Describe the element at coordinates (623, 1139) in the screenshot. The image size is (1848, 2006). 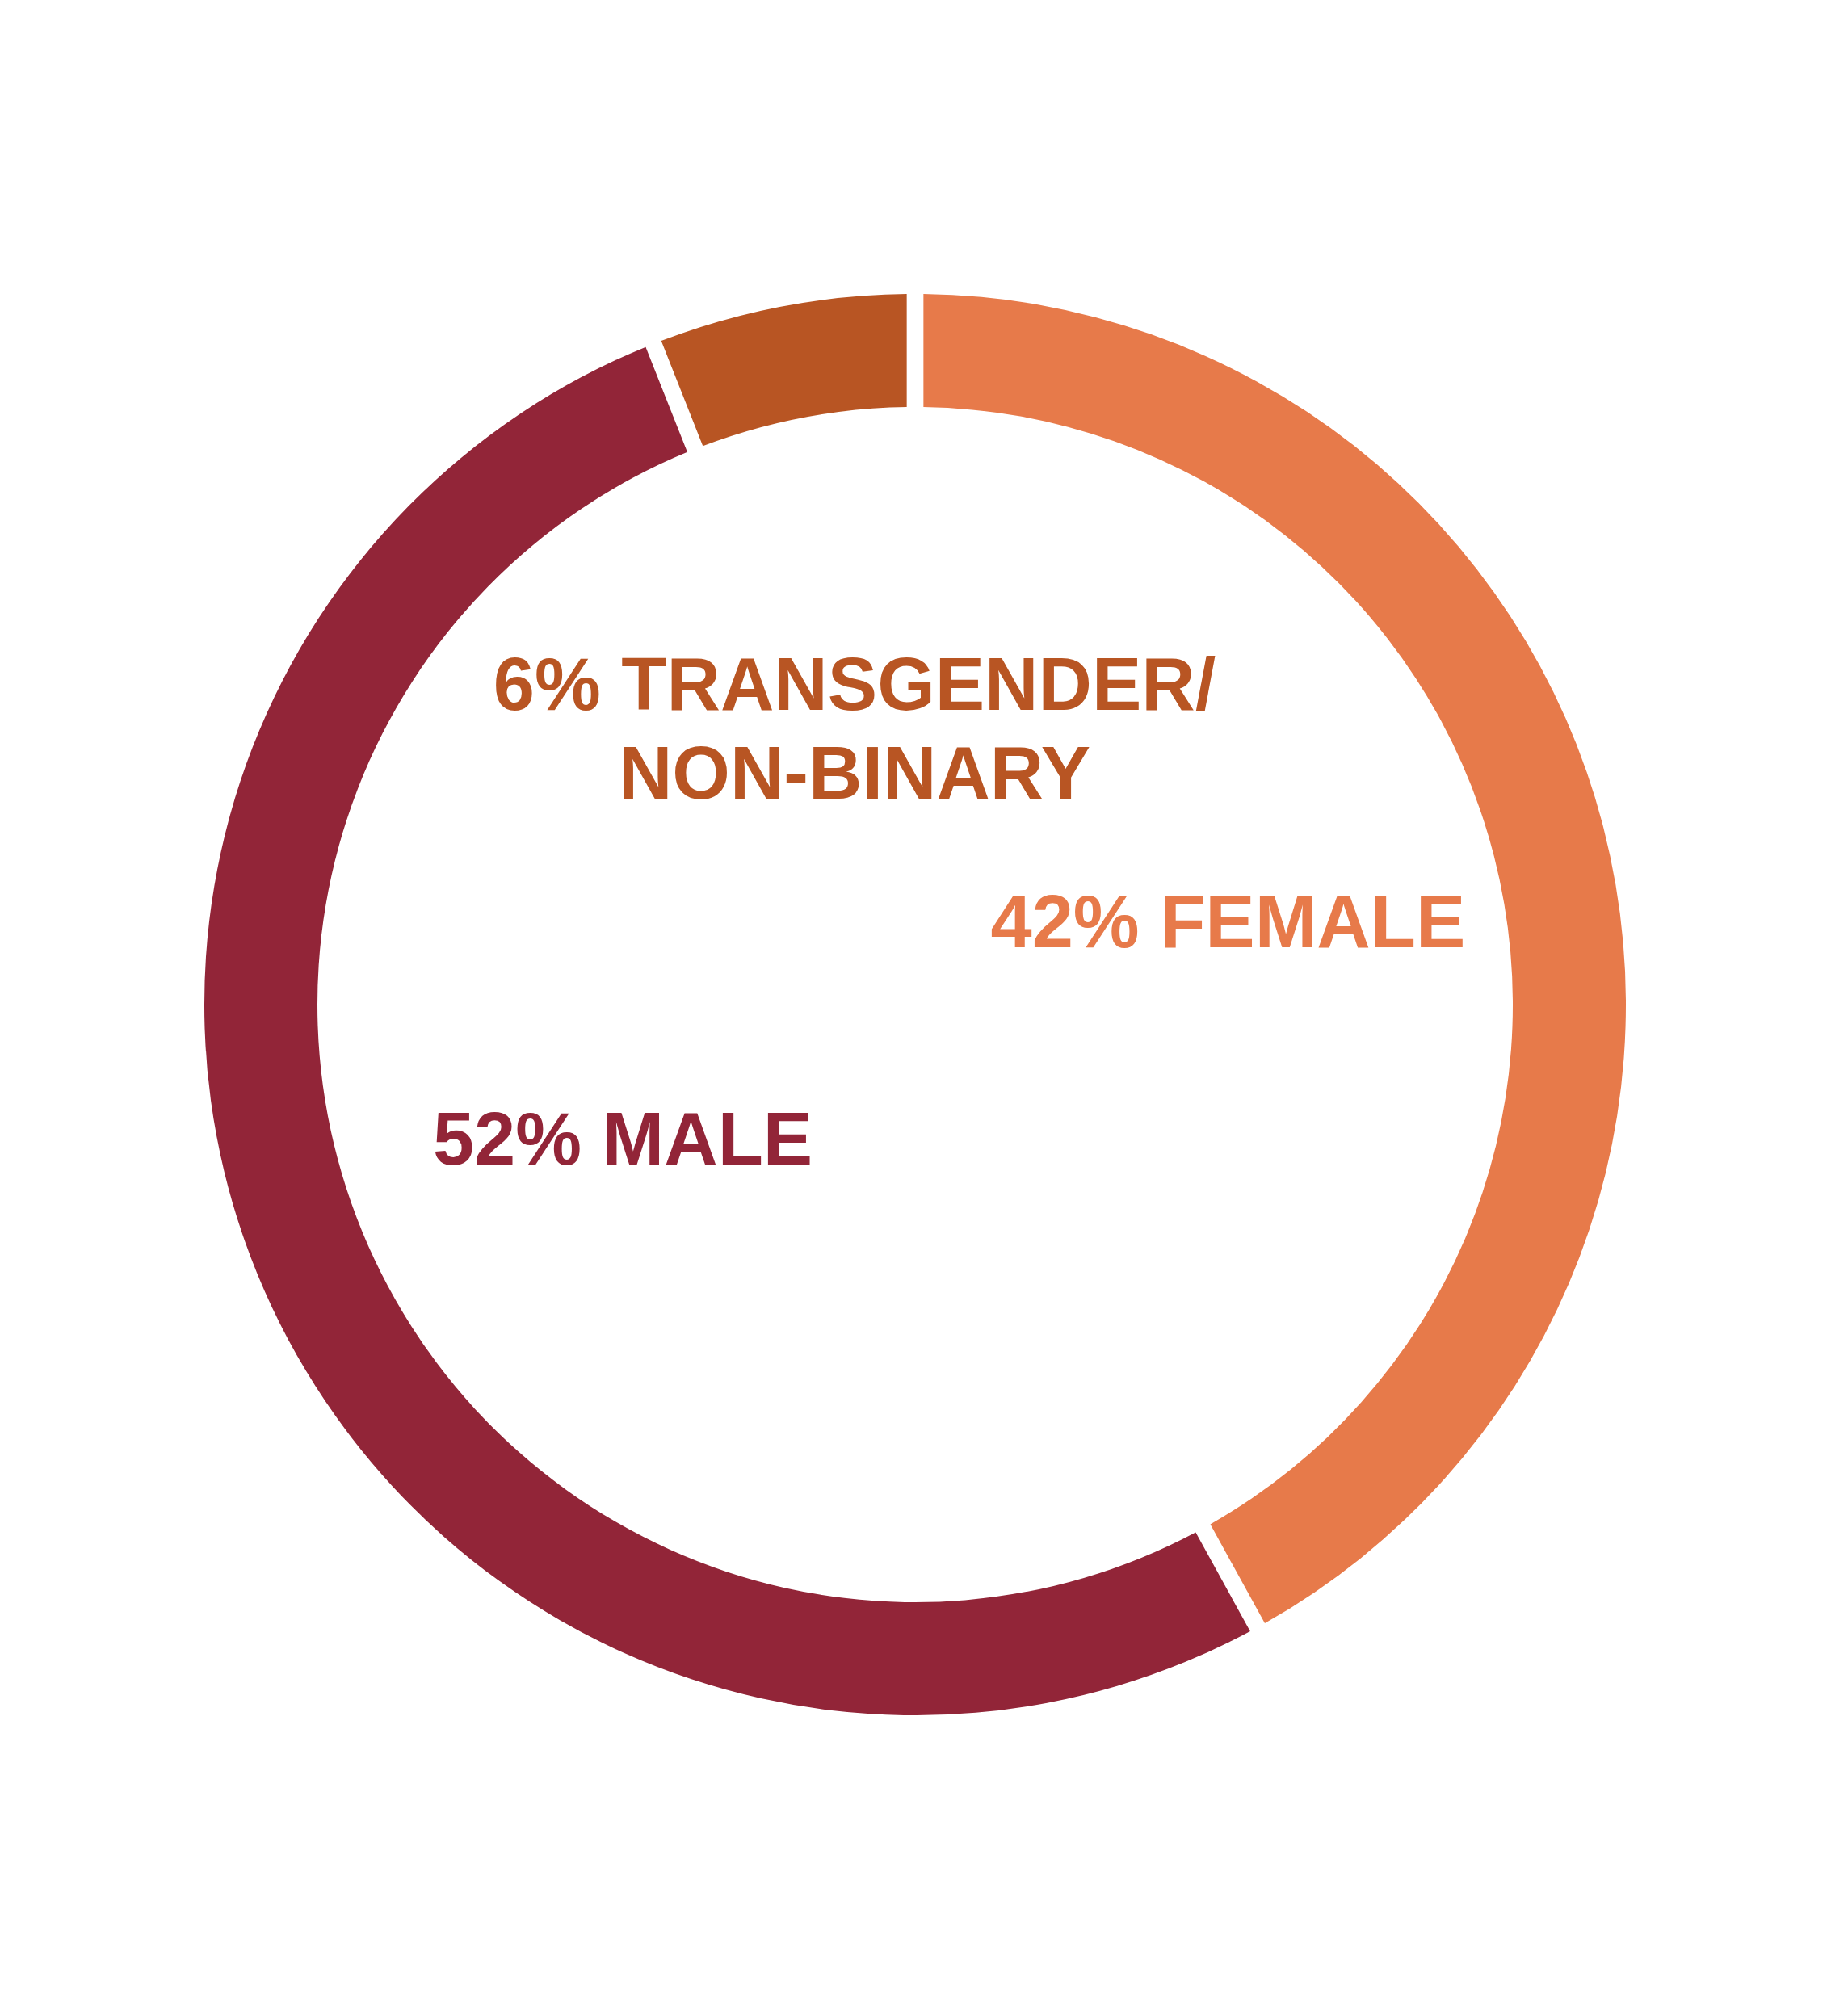
I see `slice-label: 52% MALE` at that location.